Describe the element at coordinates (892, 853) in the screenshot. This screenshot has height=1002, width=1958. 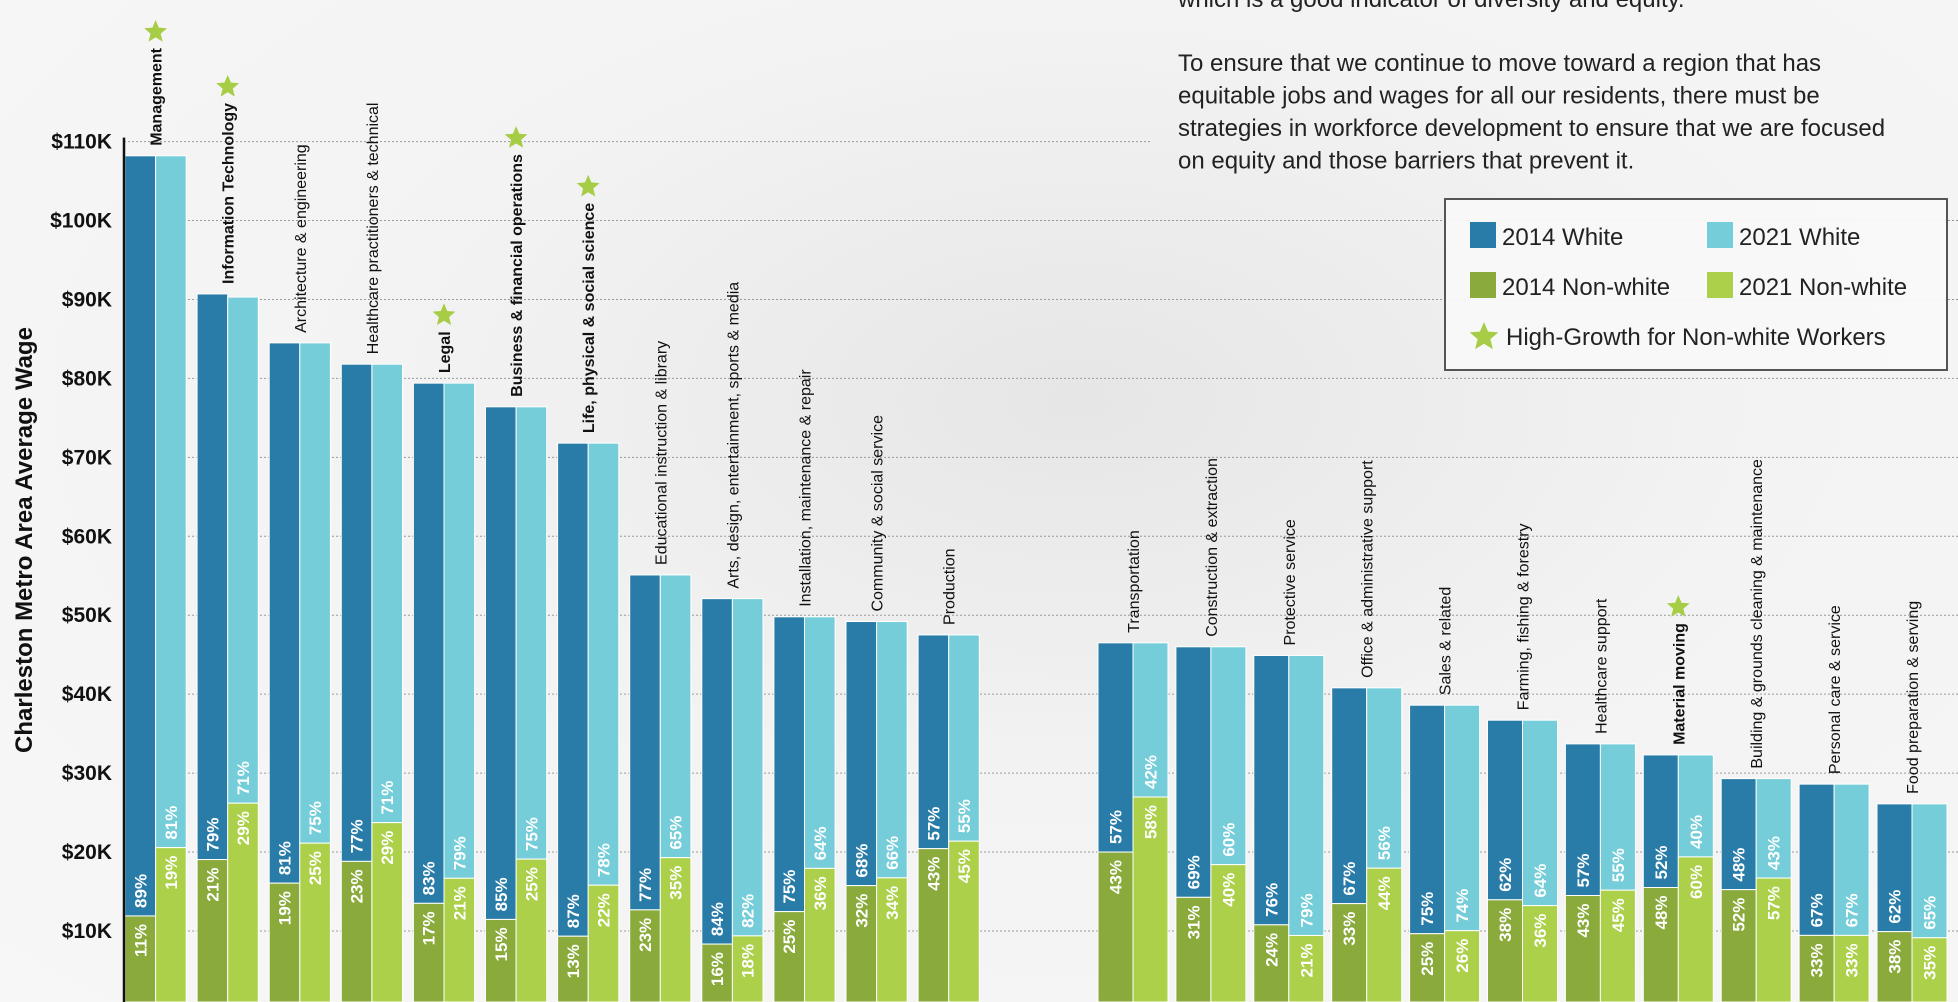
I see `value-label: 66%` at that location.